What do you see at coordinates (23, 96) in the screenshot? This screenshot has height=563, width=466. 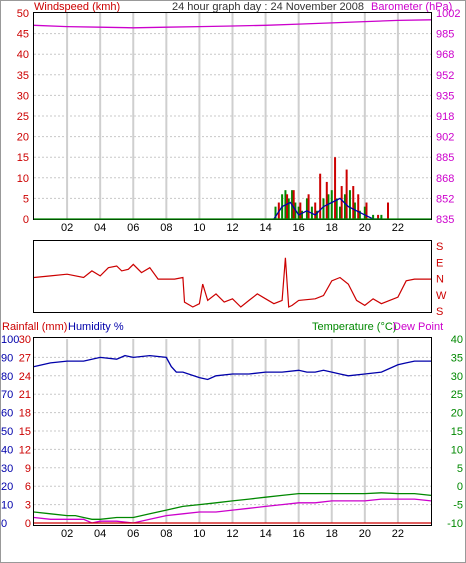 I see `y-tick-label: 30` at bounding box center [23, 96].